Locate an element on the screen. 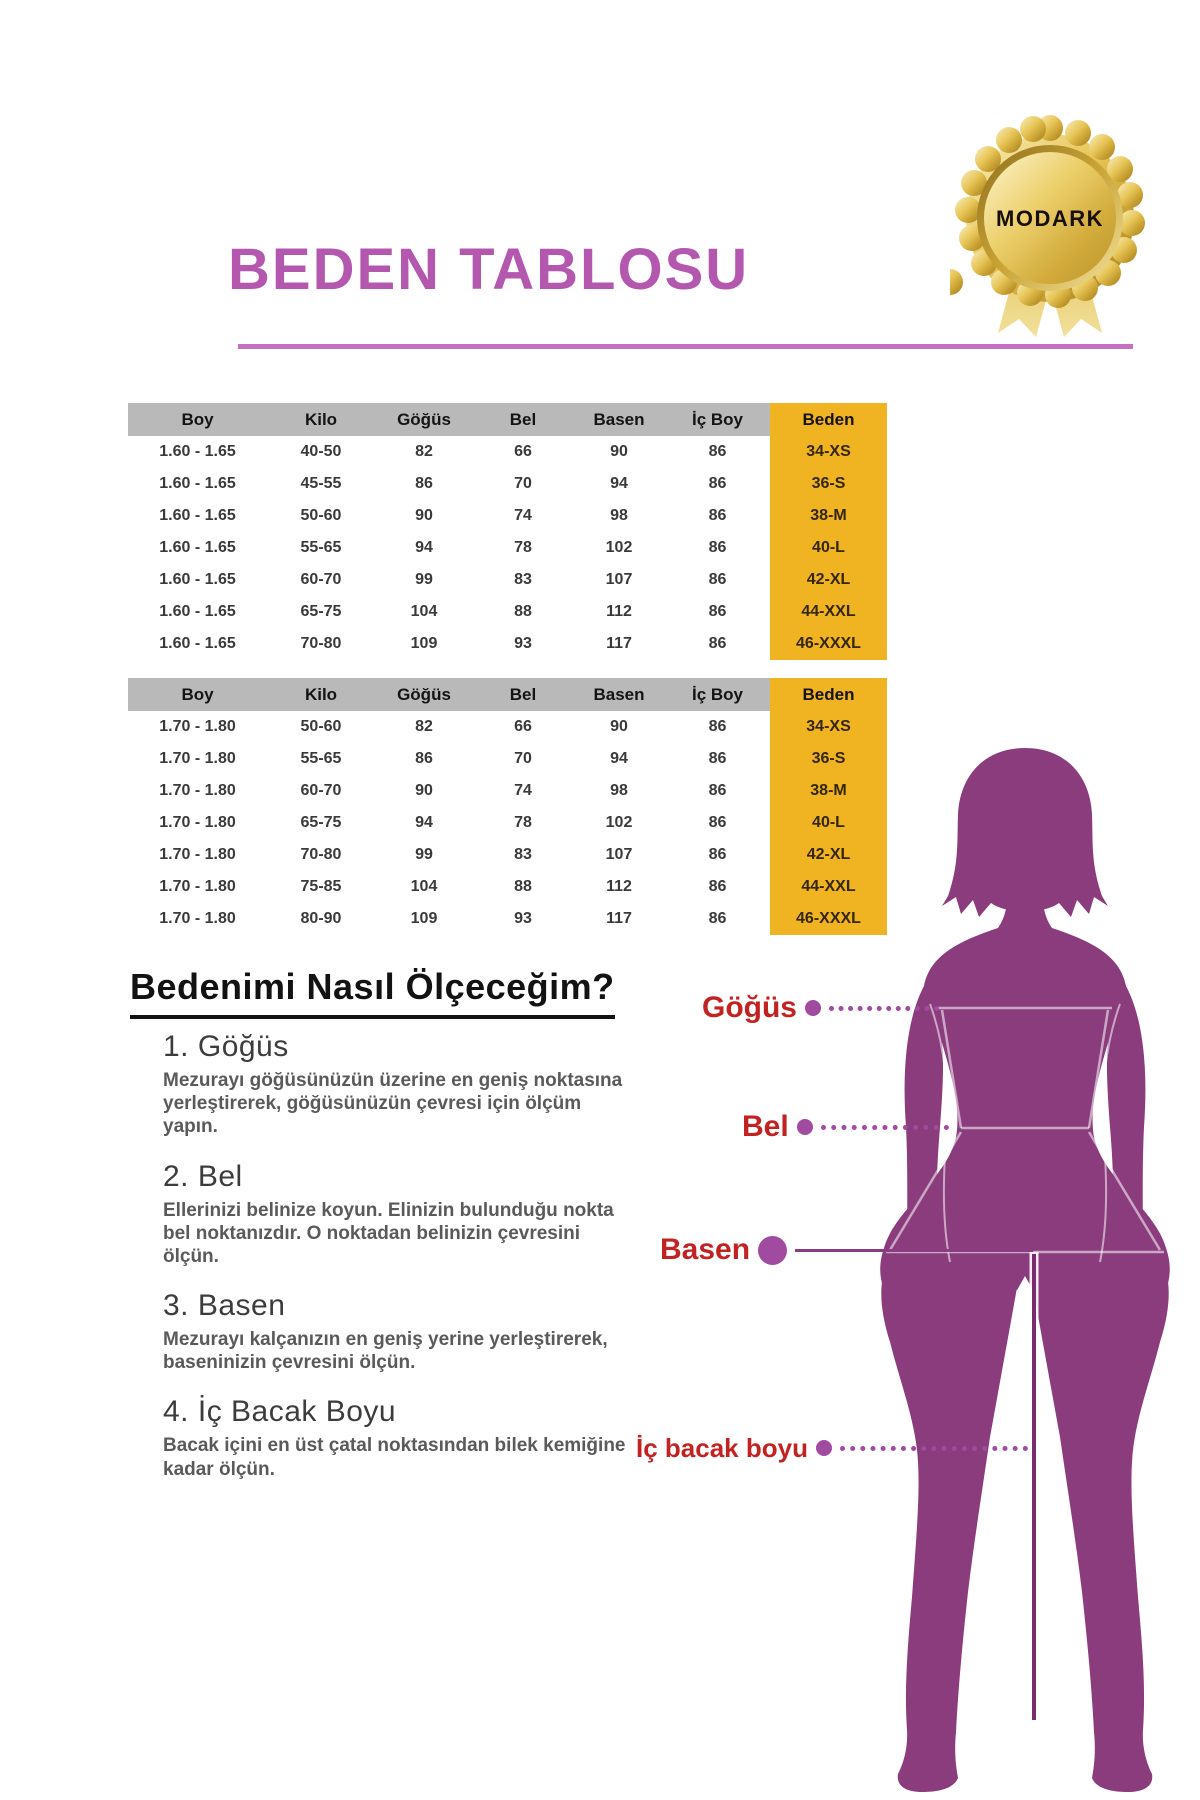  table-cell: 117 is located at coordinates (619, 644).